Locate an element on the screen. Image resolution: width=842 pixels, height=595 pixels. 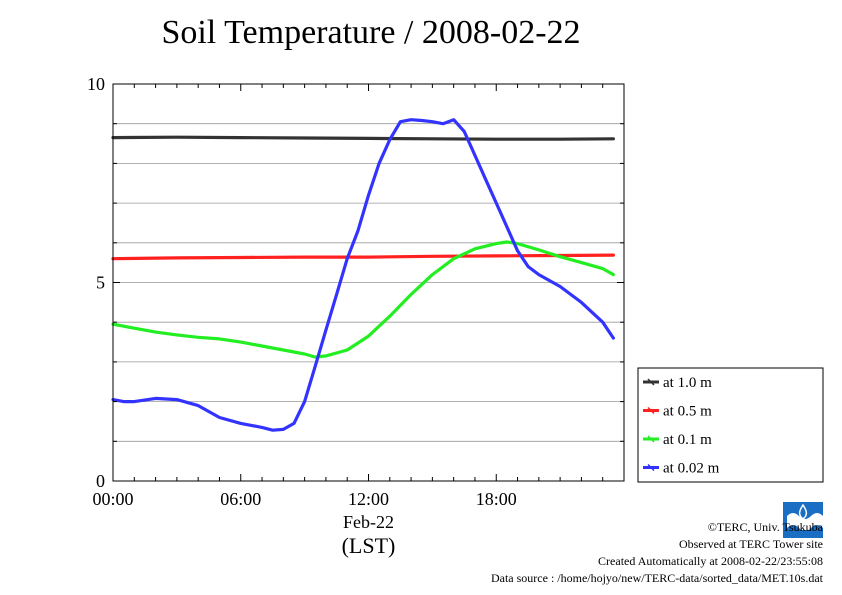
legend-label: at 1.0 m is located at coordinates (687, 383).